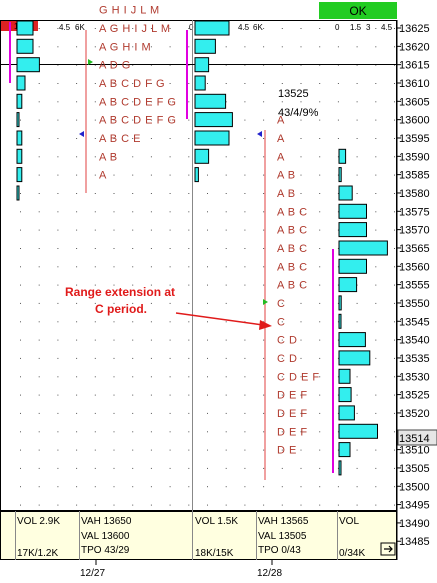  I want to click on footer-p4-a: VAH 13565, so click(283, 521).